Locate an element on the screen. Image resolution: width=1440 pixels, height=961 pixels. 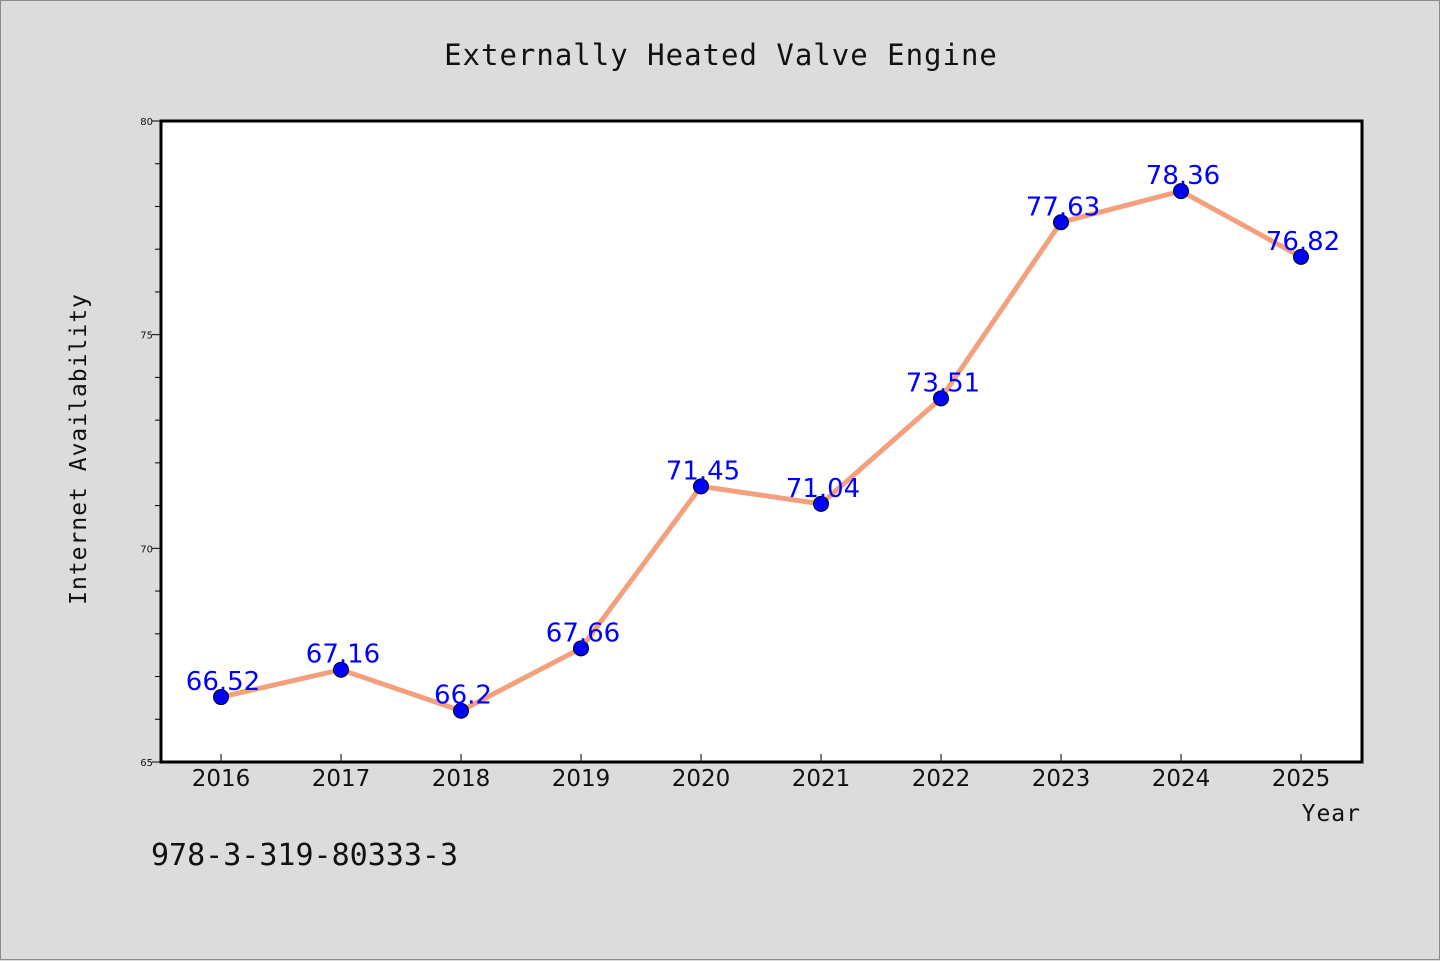
x-tick-label: 2020 is located at coordinates (701, 779).